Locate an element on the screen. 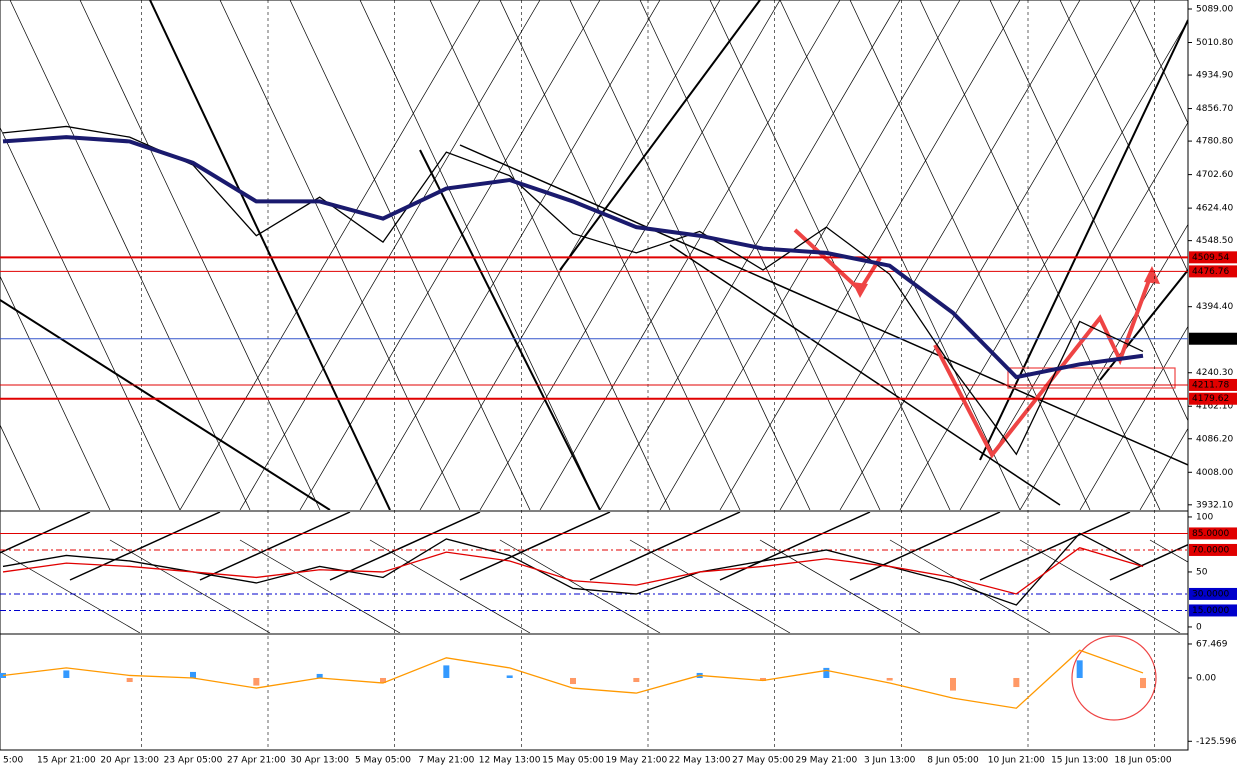 This screenshot has height=770, width=1237. x-tick-label: 7 May 21:00 is located at coordinates (446, 761).